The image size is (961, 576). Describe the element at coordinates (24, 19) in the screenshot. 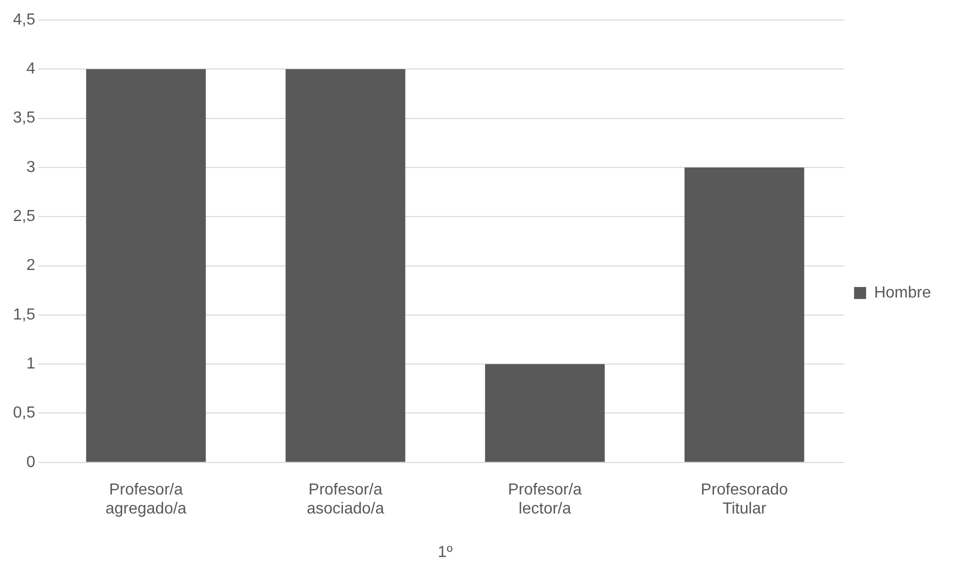

I see `y-tick-label: 4,5` at that location.